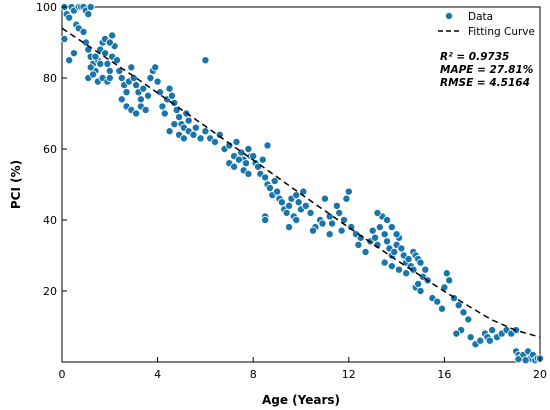 The height and width of the screenshot is (410, 550). What do you see at coordinates (486, 24) in the screenshot?
I see `legend: Data Fitting Curve` at bounding box center [486, 24].